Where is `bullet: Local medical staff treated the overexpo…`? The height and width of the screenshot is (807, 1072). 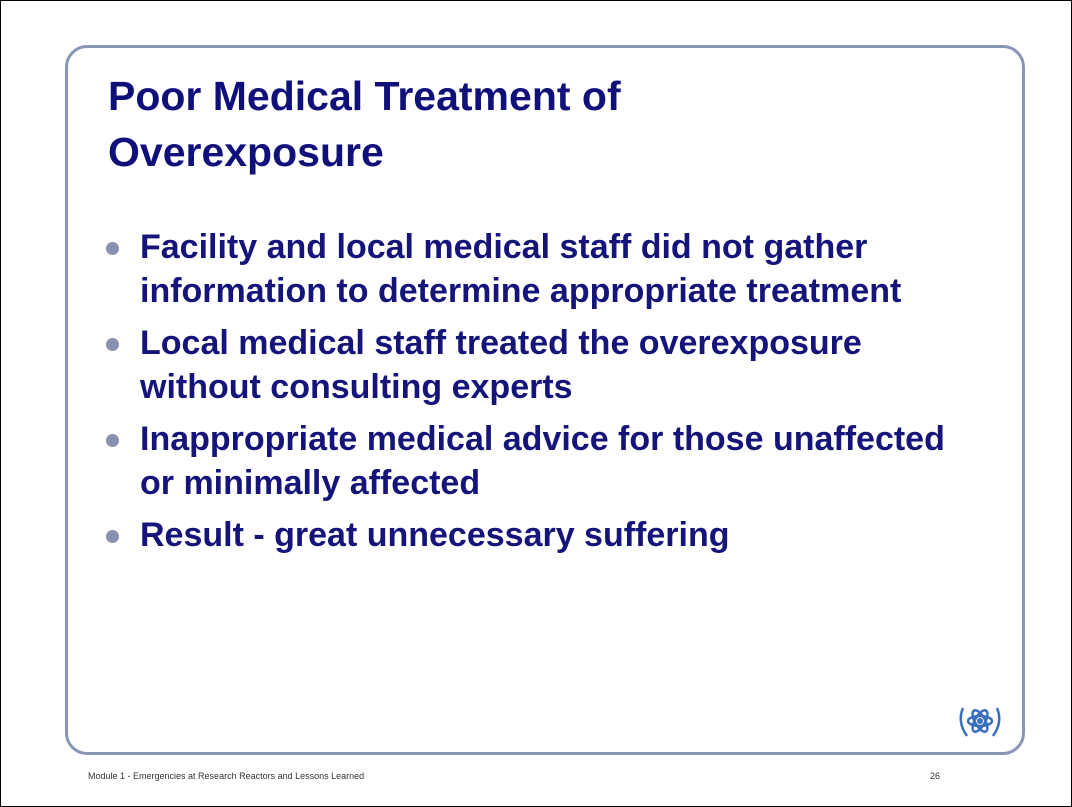 bullet: Local medical staff treated the overexpo… is located at coordinates (540, 365).